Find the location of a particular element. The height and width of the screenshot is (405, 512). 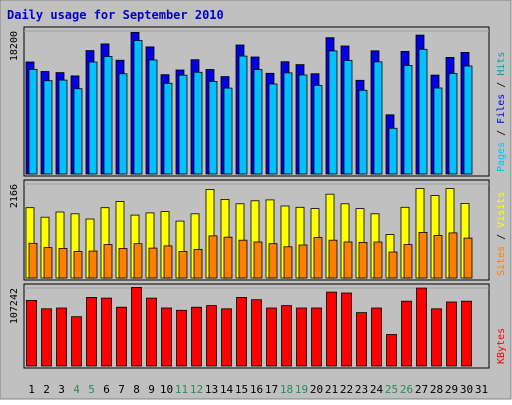

day-label-28: 28 is located at coordinates (436, 389).